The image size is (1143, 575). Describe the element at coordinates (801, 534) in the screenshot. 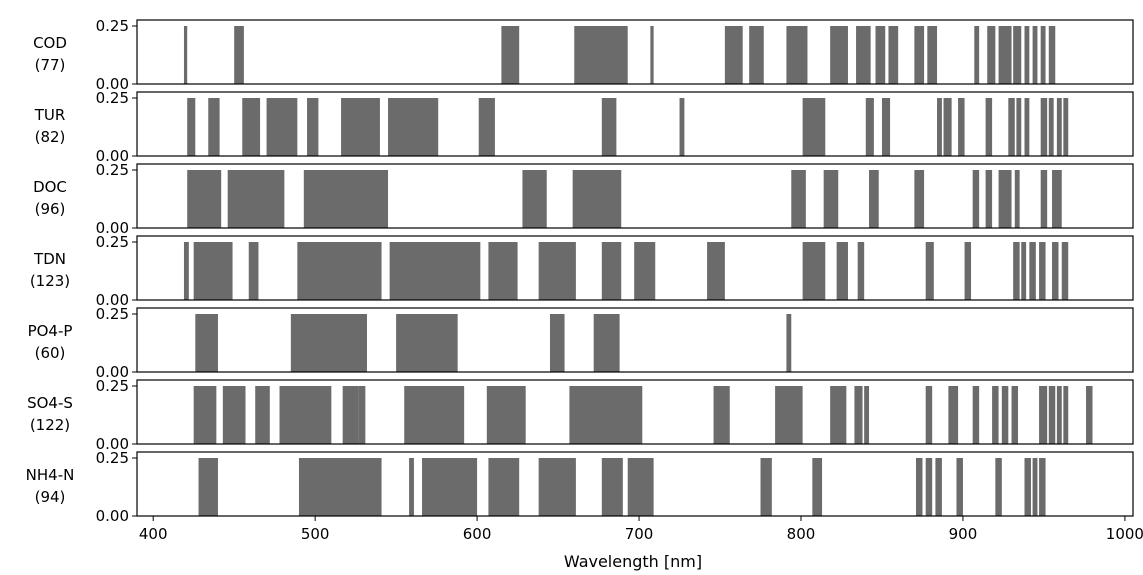

I see `x-tick-label: 800` at that location.